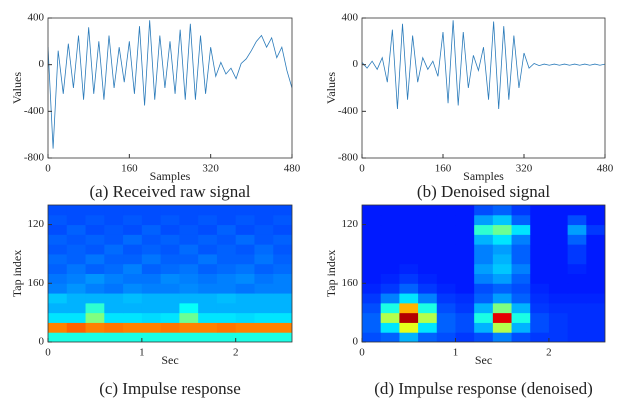  What do you see at coordinates (170, 191) in the screenshot?
I see `caption: (a) Received raw signal` at bounding box center [170, 191].